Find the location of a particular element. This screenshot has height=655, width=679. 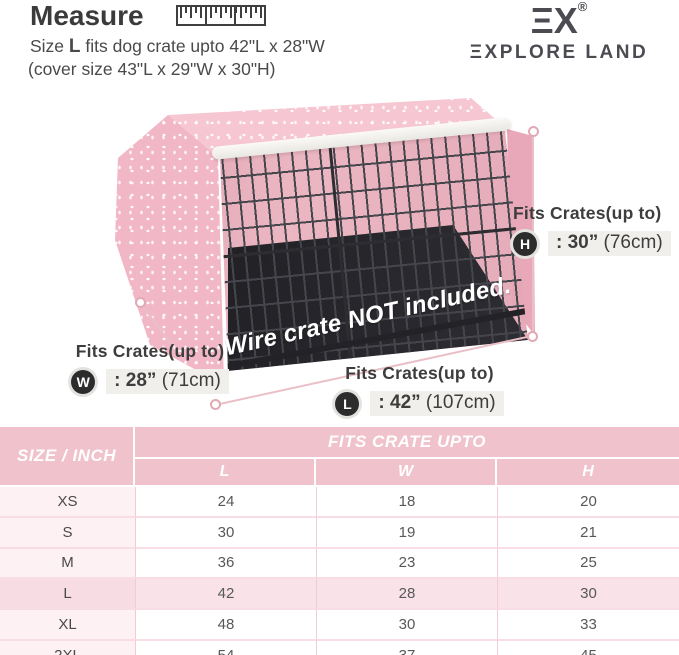

value-cell: 37 is located at coordinates (406, 646).